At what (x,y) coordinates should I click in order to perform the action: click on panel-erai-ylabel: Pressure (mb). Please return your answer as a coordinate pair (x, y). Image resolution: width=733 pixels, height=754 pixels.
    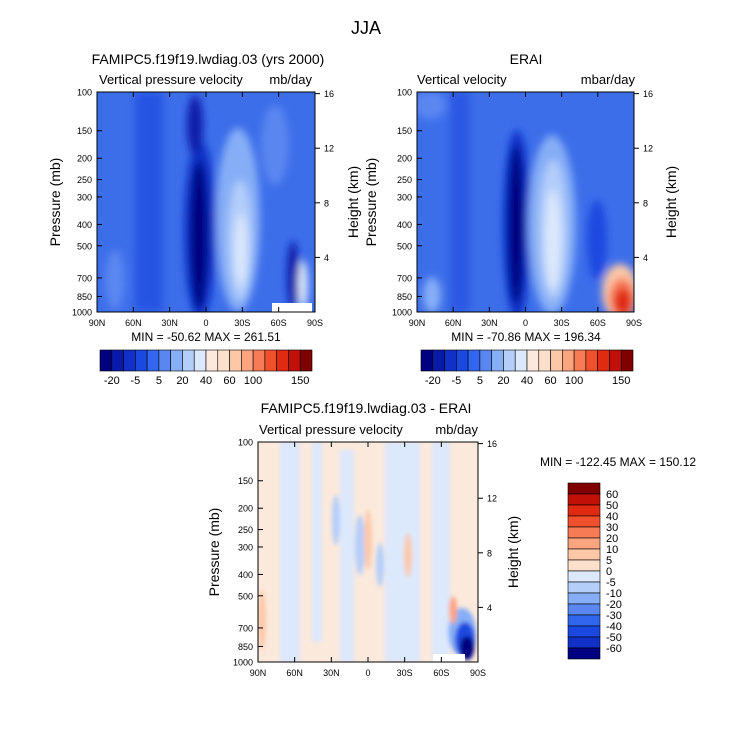
    Looking at the image, I should click on (371, 202).